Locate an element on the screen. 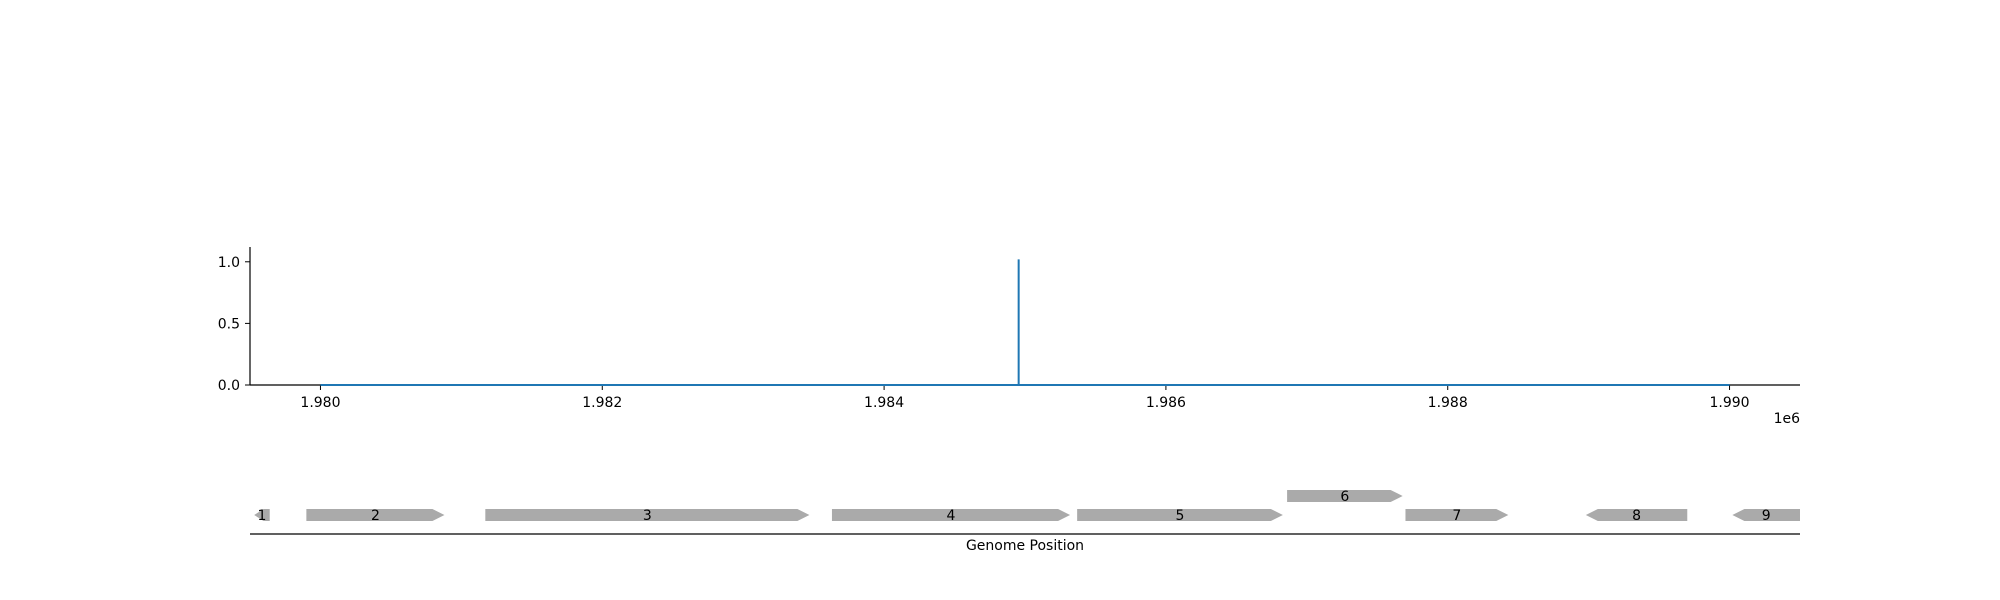 Image resolution: width=2000 pixels, height=600 pixels. x-tick-label: 1.980 is located at coordinates (320, 403).